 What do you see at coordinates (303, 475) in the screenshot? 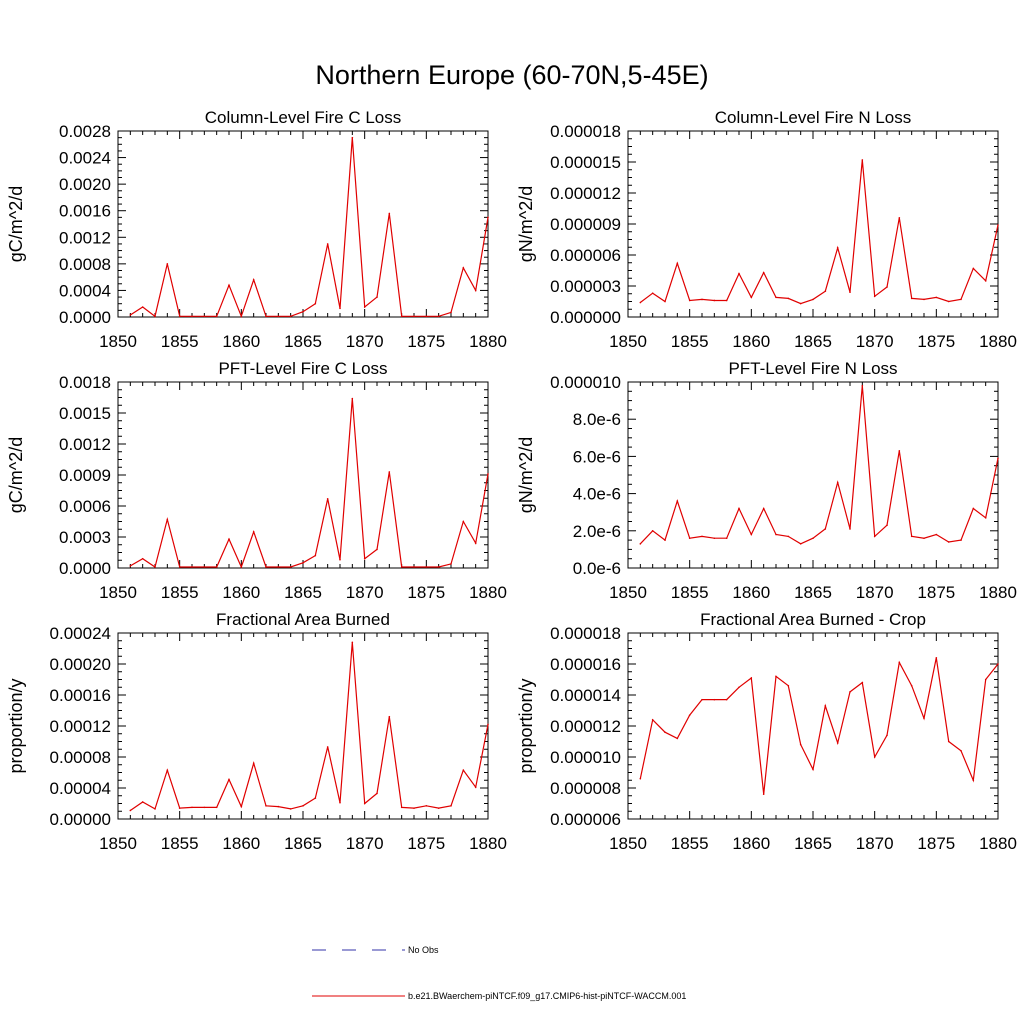
I see `plot-frame` at bounding box center [303, 475].